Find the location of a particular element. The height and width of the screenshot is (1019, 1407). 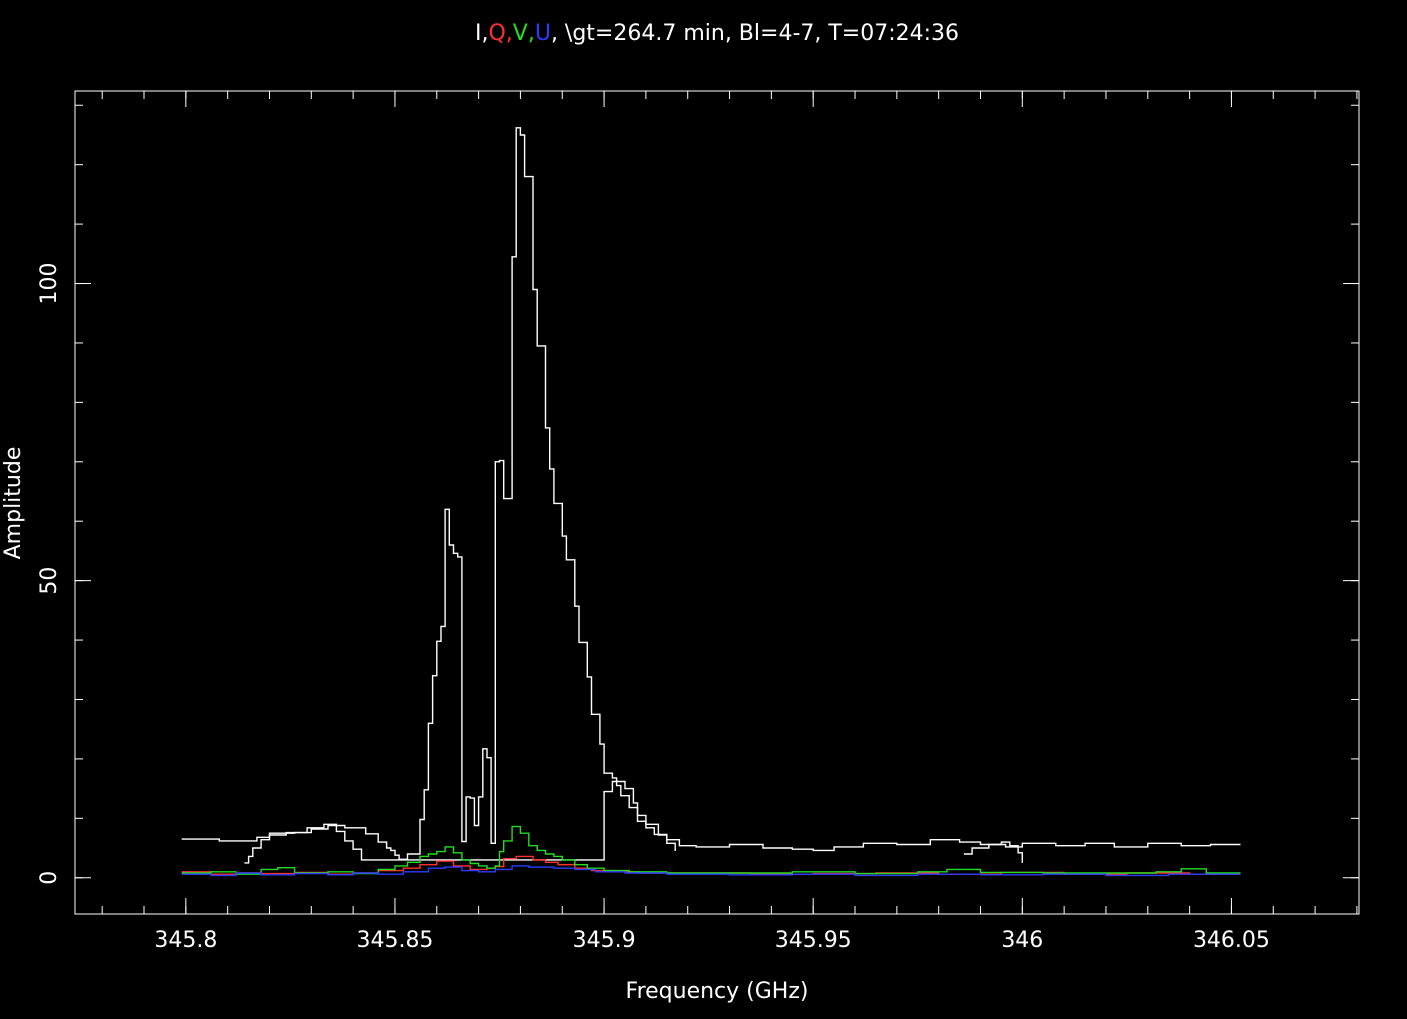

title-part: Q is located at coordinates (496, 33).